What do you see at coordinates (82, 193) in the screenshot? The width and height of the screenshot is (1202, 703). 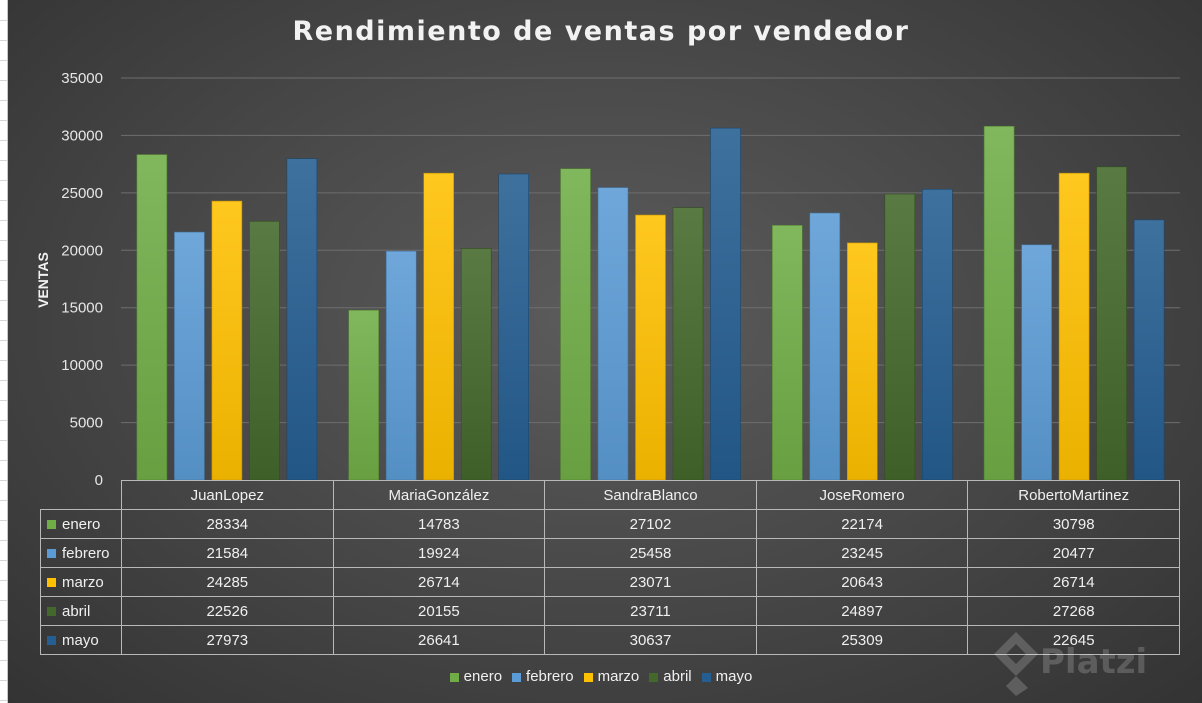 I see `y-tick-label: 25000` at bounding box center [82, 193].